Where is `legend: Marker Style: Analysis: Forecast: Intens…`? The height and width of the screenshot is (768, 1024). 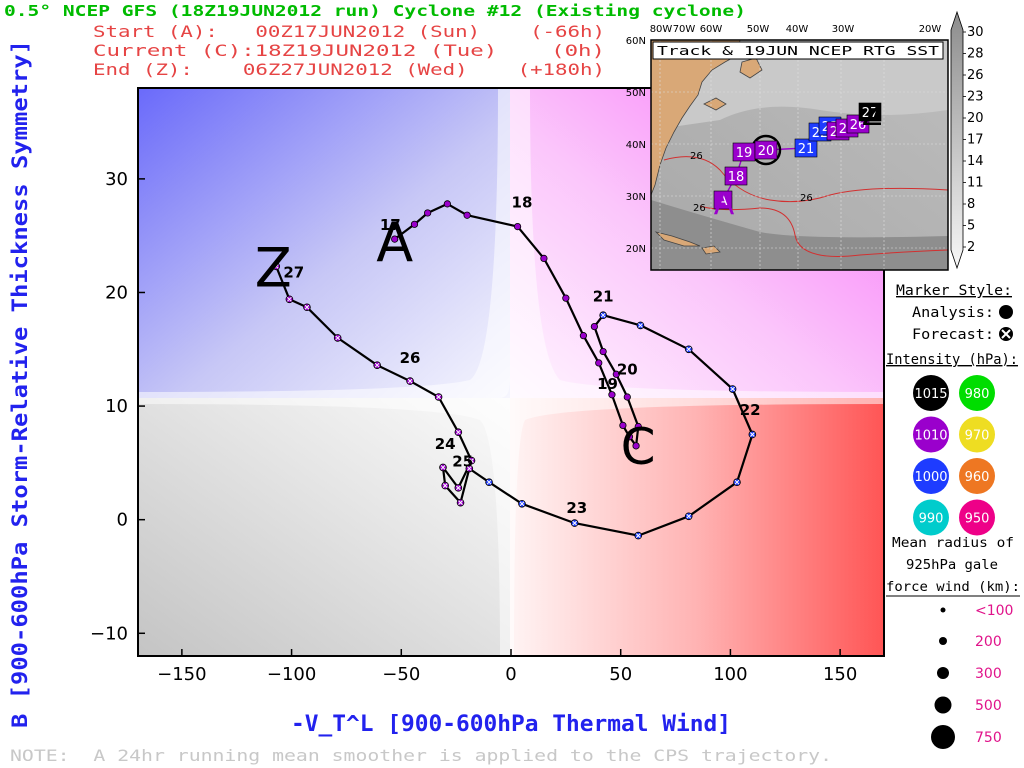 legend: Marker Style: Analysis: Forecast: Intens… is located at coordinates (953, 516).